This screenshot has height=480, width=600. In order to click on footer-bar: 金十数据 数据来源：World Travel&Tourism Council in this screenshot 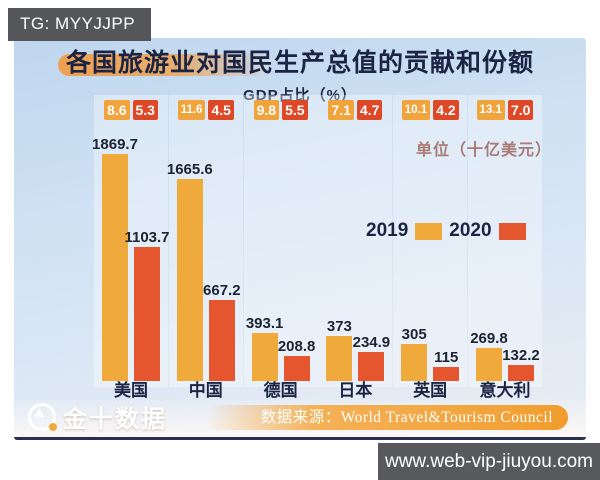, I will do `click(300, 418)`.